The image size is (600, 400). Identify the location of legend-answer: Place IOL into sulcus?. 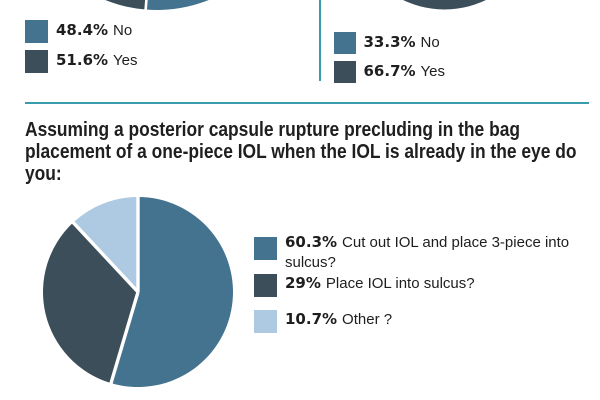
(400, 284).